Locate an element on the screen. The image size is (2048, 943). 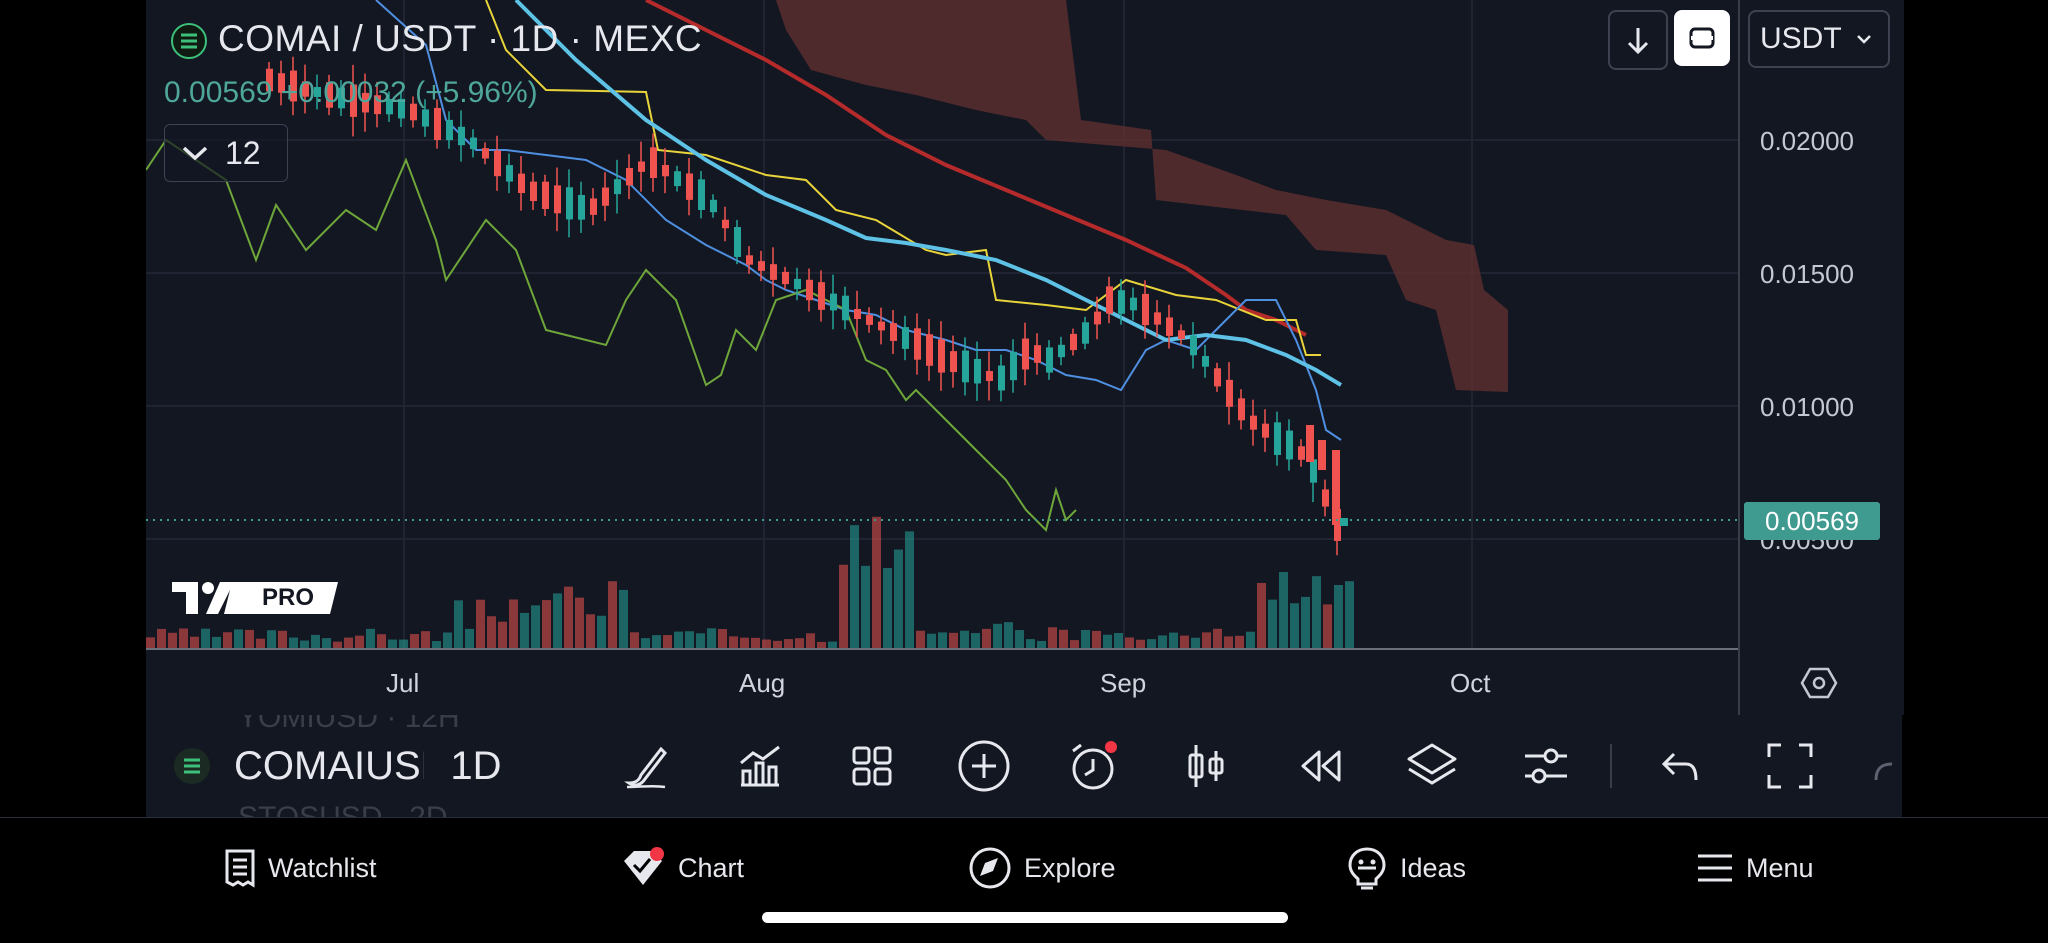
symbol-legend: COMAI / USDT · 1D · MEXC is located at coordinates (460, 38).